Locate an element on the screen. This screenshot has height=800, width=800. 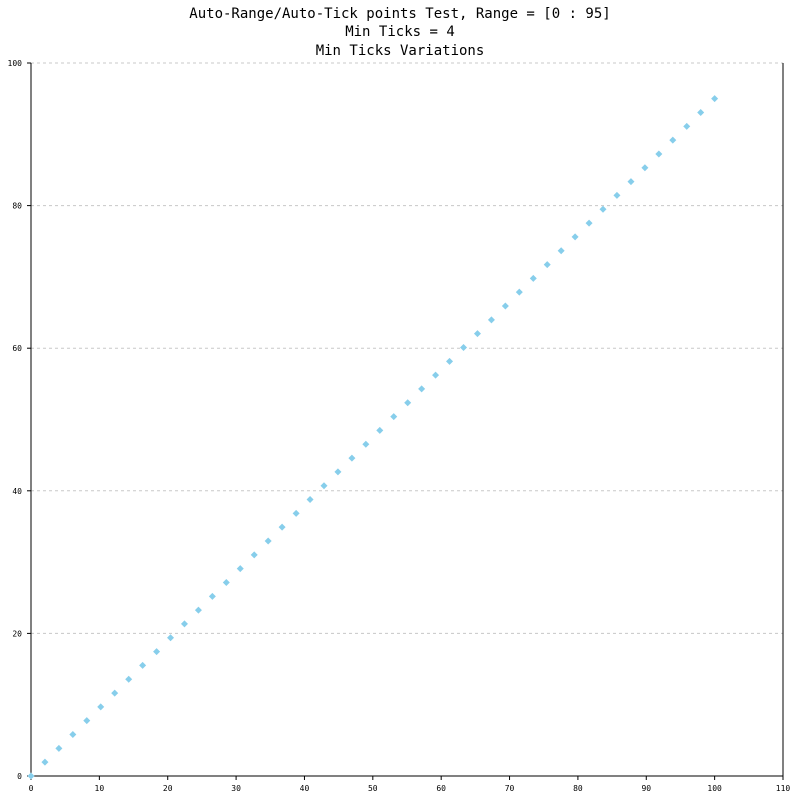
y-tick-label-60: 60 is located at coordinates (17, 348).